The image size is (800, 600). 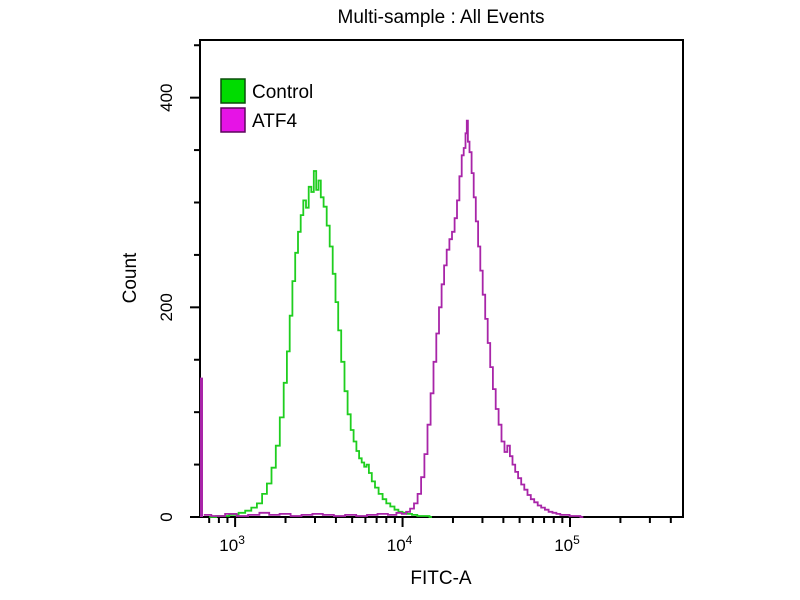 I want to click on x-tick-label: 10⁴, so click(x=400, y=544).